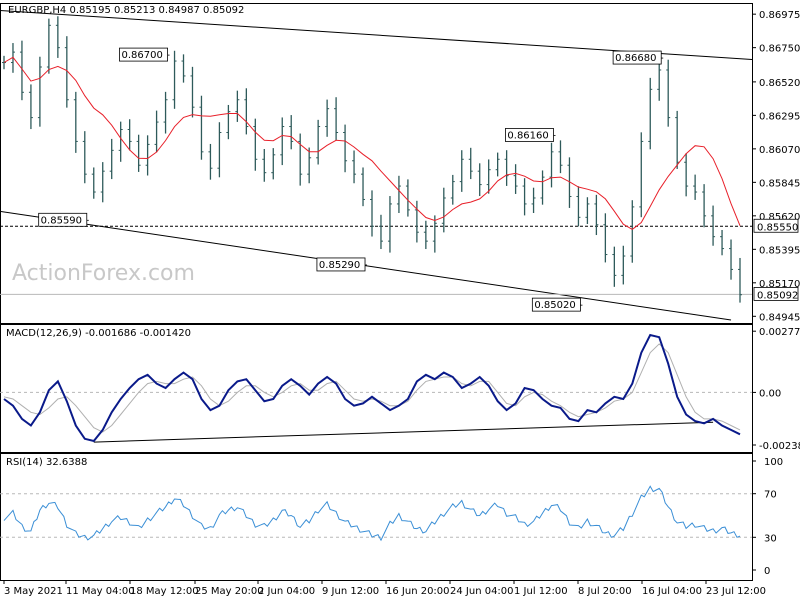 This screenshot has width=800, height=600. Describe the element at coordinates (350, 591) in the screenshot. I see `x-tick-label: 9 Jun 12:00` at that location.